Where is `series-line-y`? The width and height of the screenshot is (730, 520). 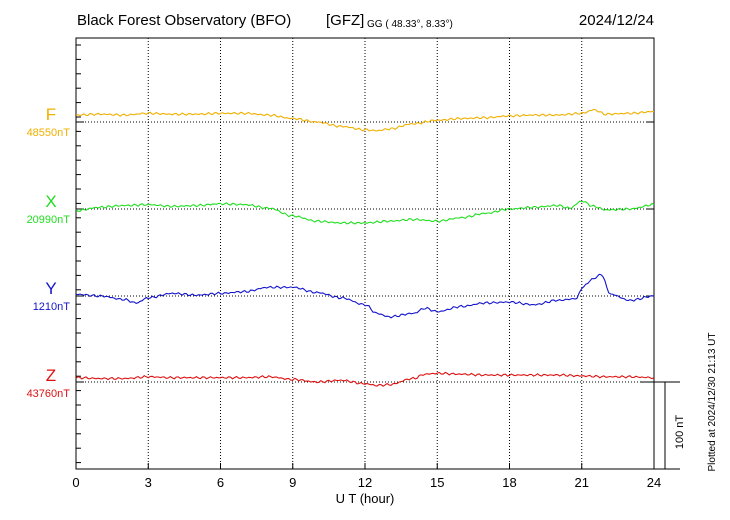 series-line-y is located at coordinates (365, 296).